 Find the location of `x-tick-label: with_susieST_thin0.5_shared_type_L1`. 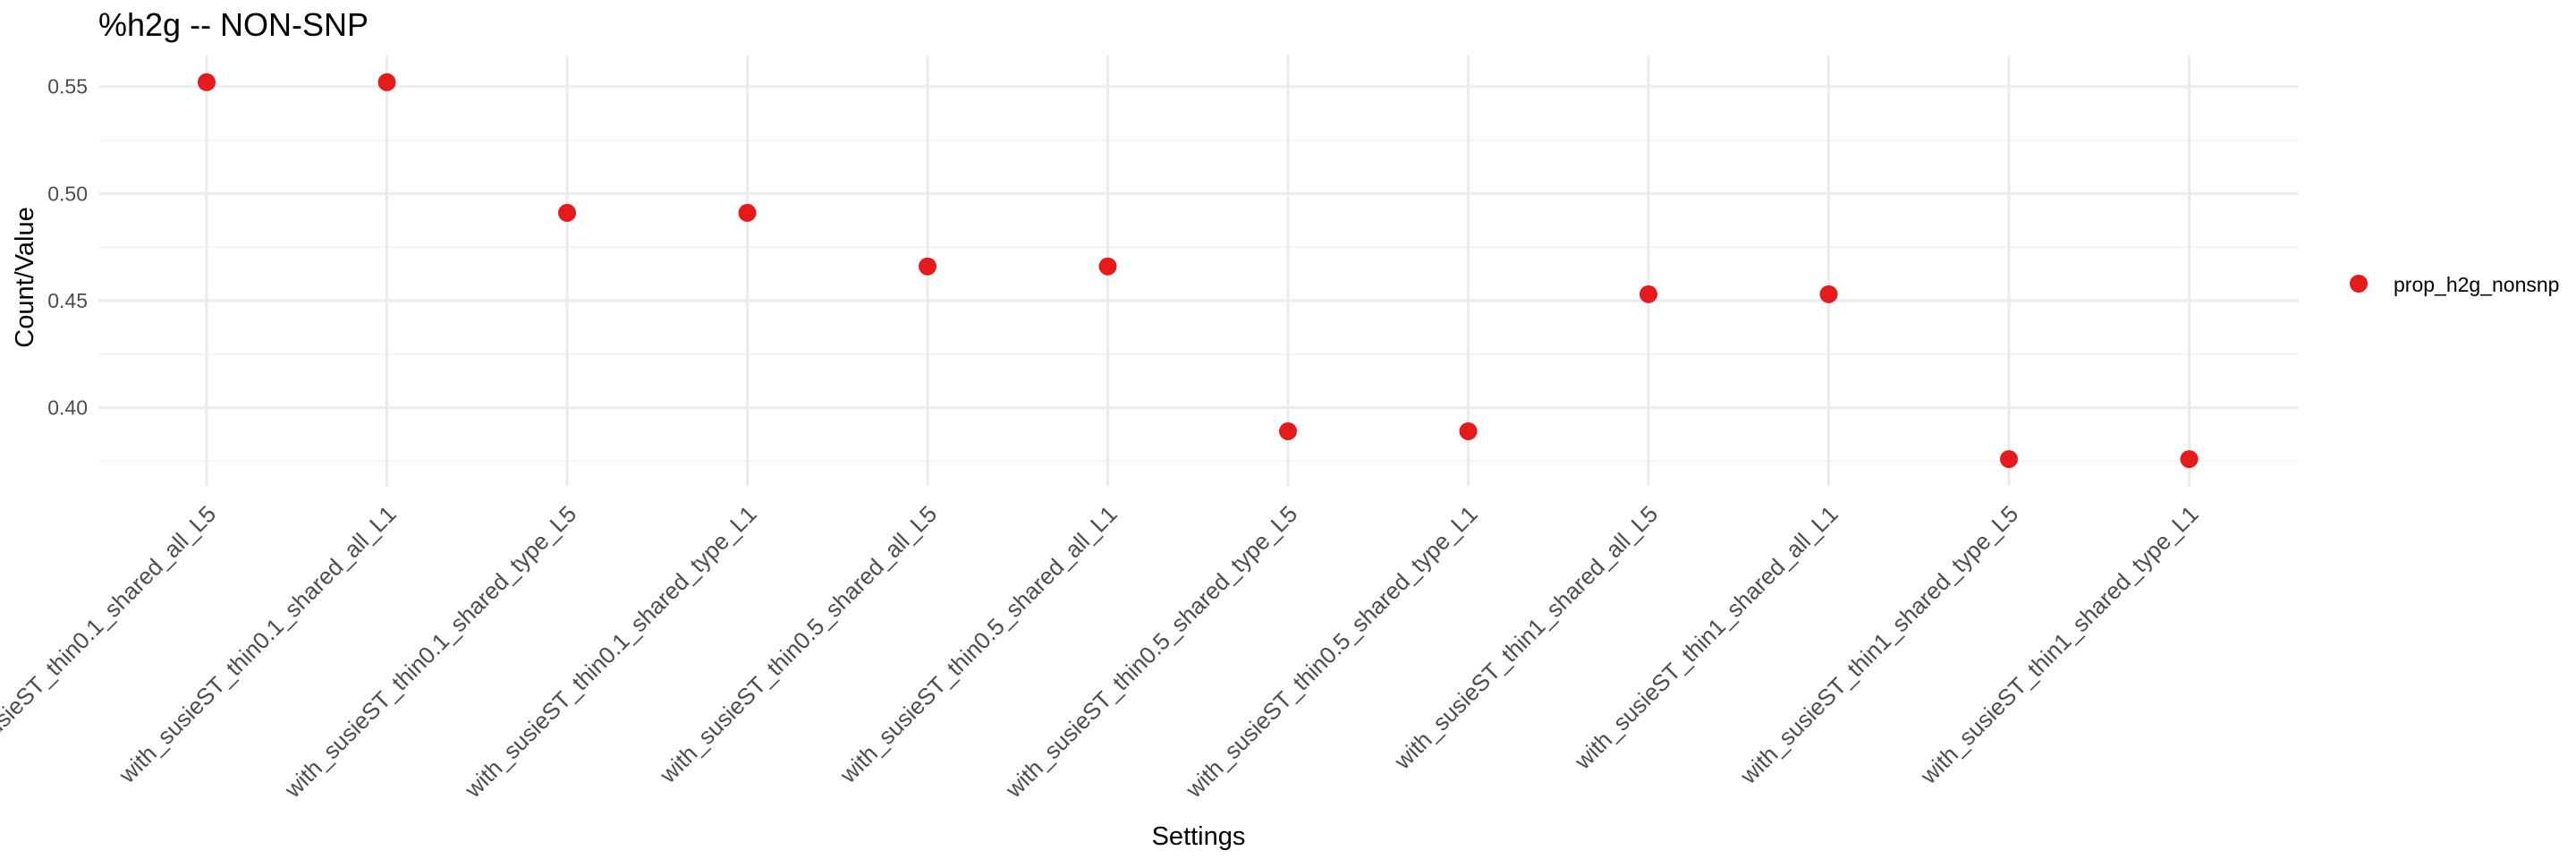

x-tick-label: with_susieST_thin0.5_shared_type_L1 is located at coordinates (1331, 652).